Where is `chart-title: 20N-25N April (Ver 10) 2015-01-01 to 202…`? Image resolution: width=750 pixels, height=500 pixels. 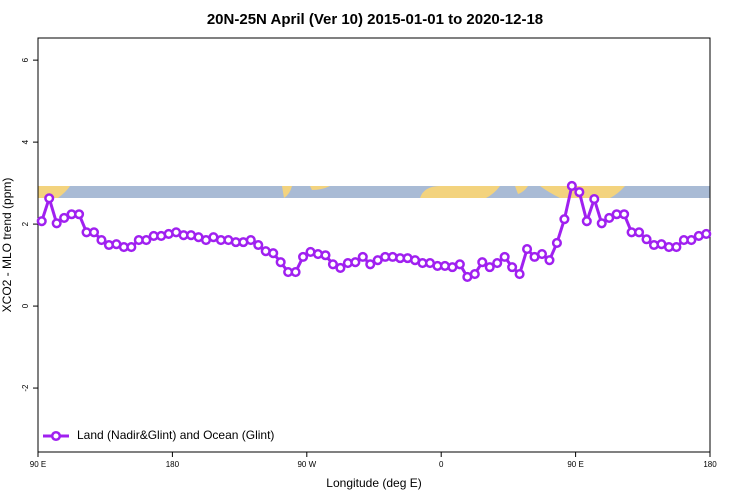 chart-title: 20N-25N April (Ver 10) 2015-01-01 to 202… is located at coordinates (375, 19).